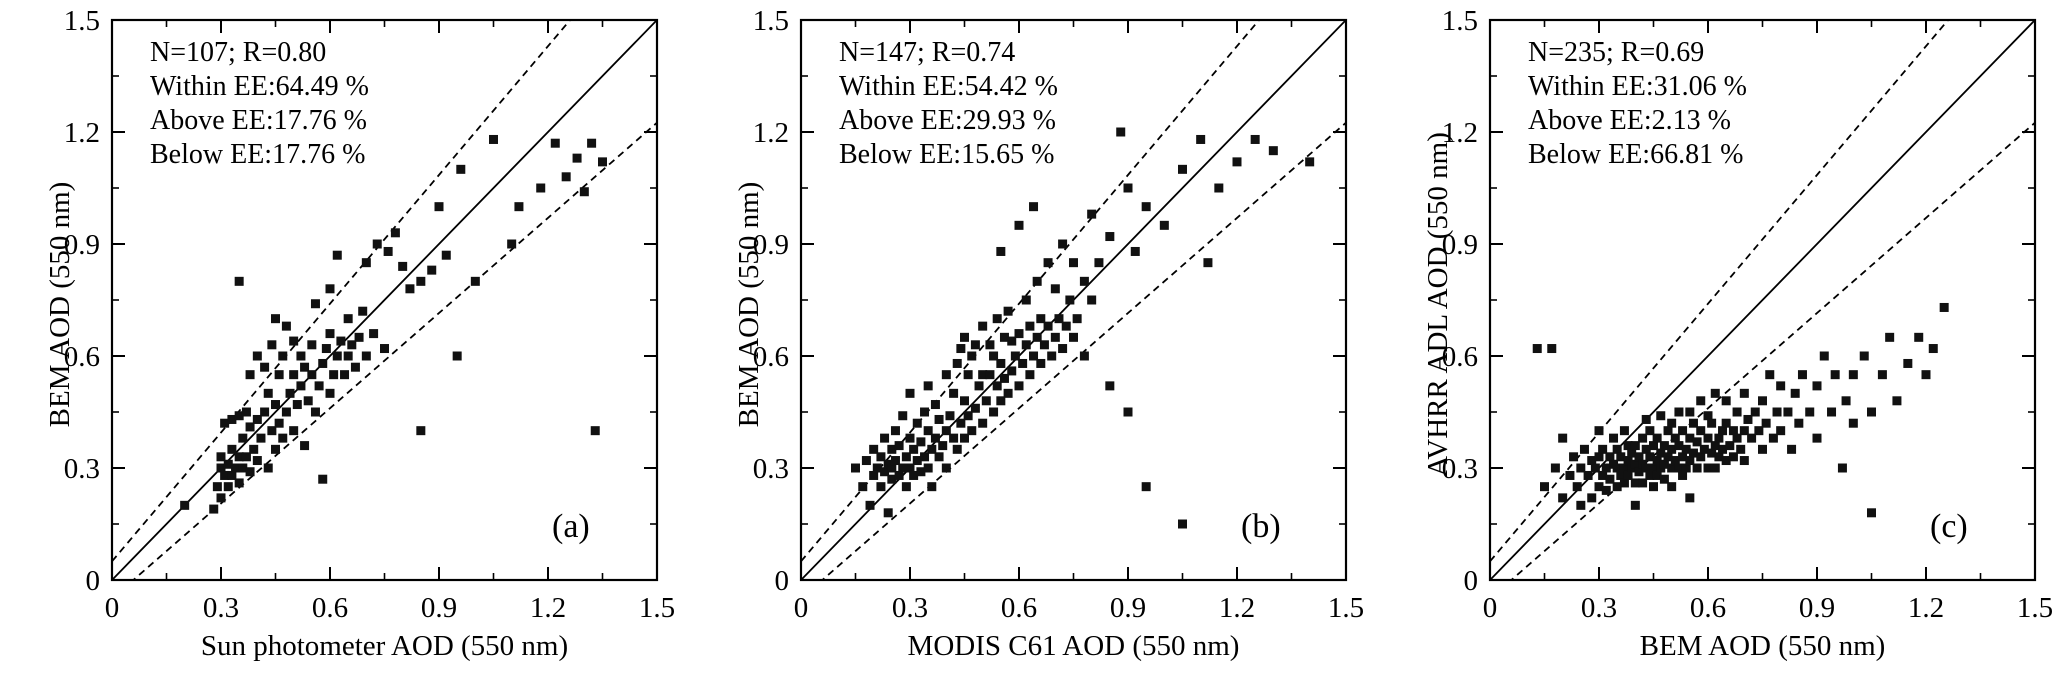 The width and height of the screenshot is (2067, 678). What do you see at coordinates (749, 304) in the screenshot?
I see `y-axis-label-b: BEM AOD (550 nm)` at bounding box center [749, 304].